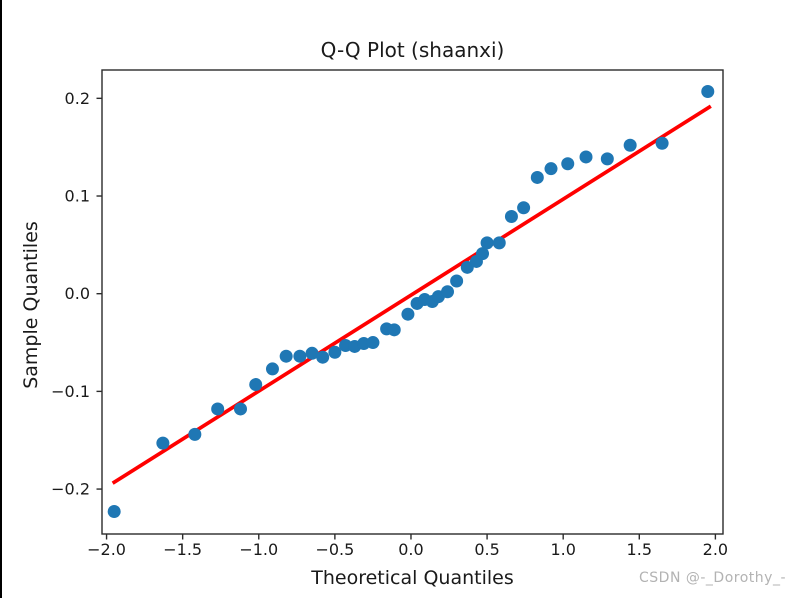  What do you see at coordinates (334, 549) in the screenshot?
I see `x-tick-label: −0.5` at bounding box center [334, 549].